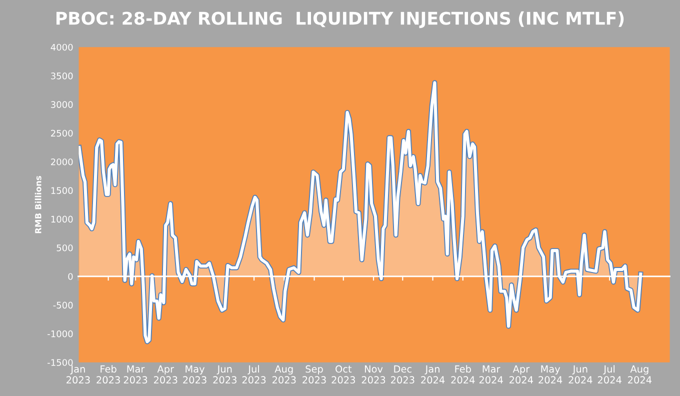 The width and height of the screenshot is (680, 396). What do you see at coordinates (60, 362) in the screenshot?
I see `y-tick-label: -1500` at bounding box center [60, 362].